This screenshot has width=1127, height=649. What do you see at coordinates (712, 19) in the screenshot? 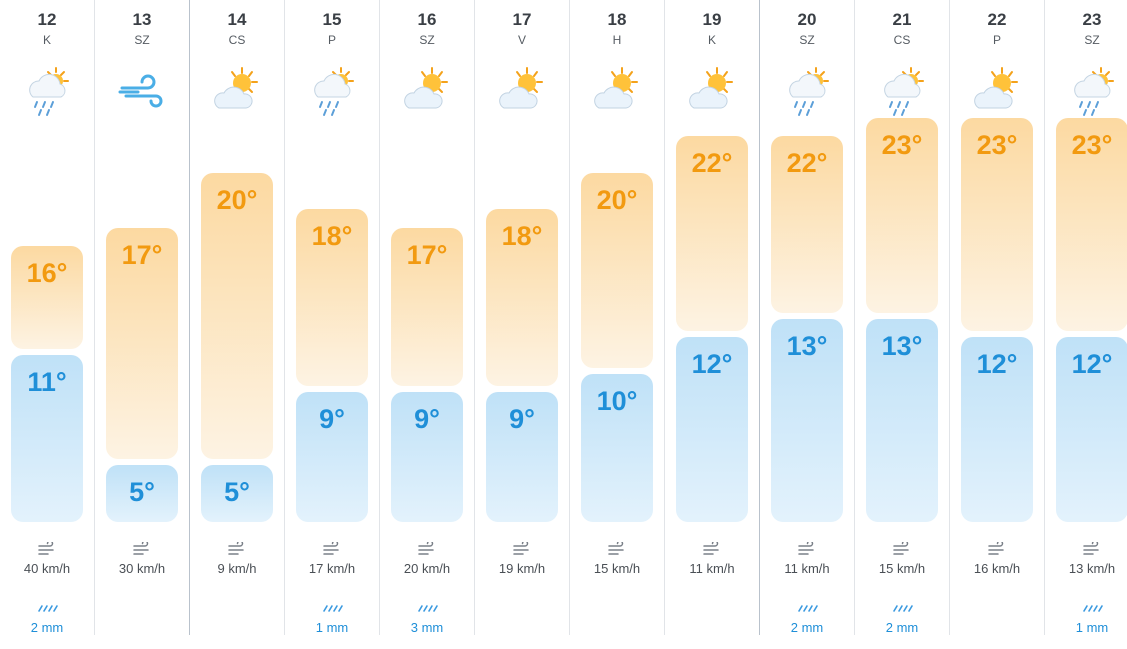
I see `day-number: 19` at bounding box center [712, 19].